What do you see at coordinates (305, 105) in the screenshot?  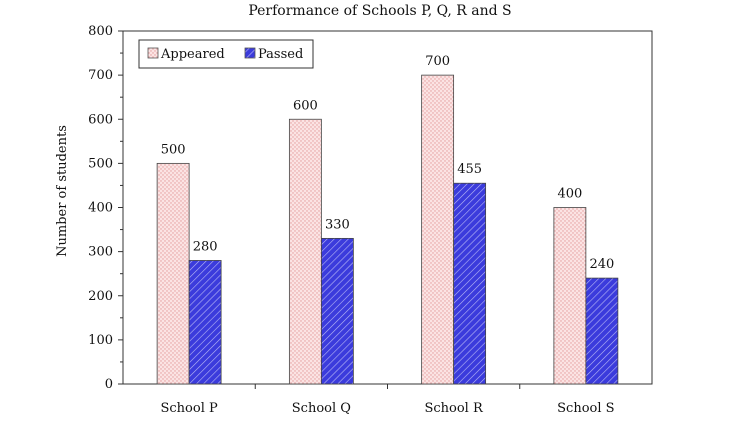 I see `data-label-appeared-1: 600` at bounding box center [305, 105].